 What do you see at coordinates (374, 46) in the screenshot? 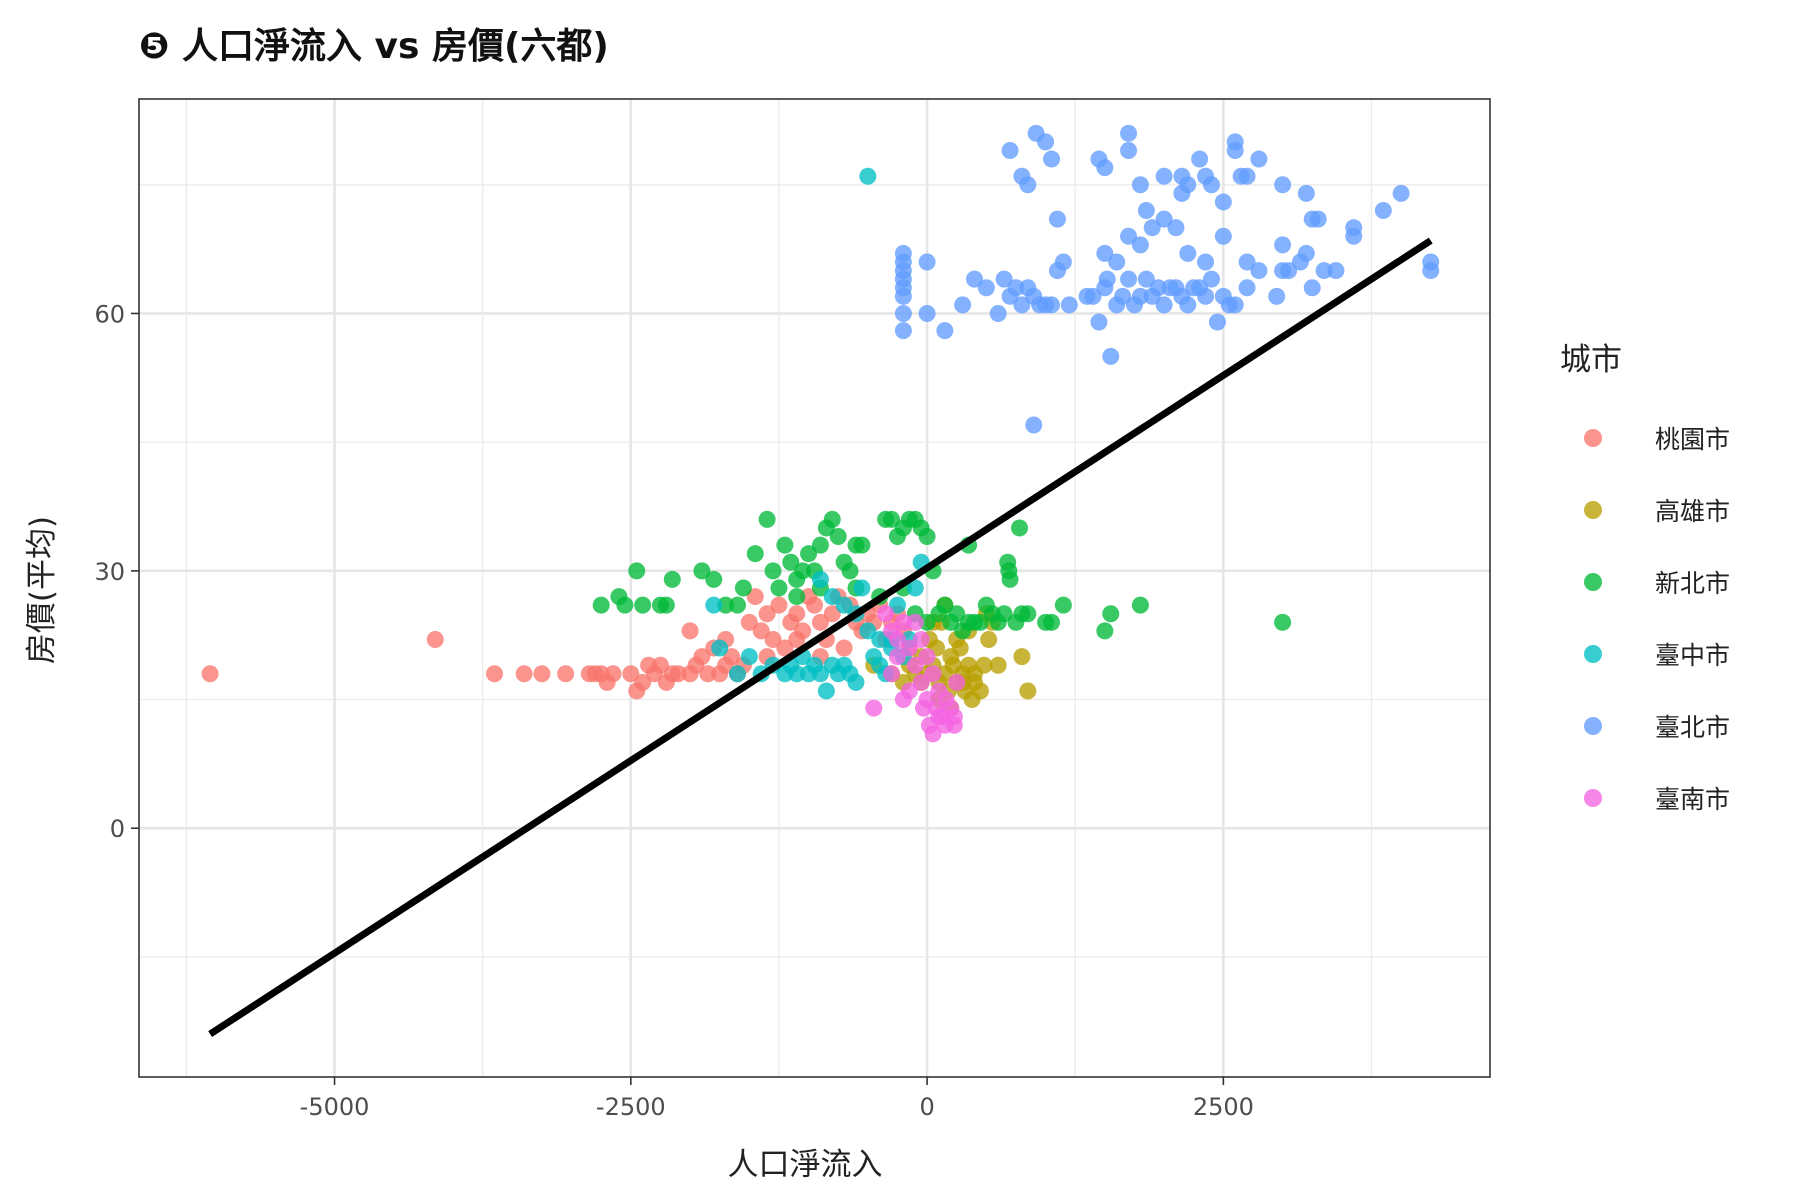
I see `chart-title: ❺ 人口淨流入 vs 房價(六都)` at bounding box center [374, 46].